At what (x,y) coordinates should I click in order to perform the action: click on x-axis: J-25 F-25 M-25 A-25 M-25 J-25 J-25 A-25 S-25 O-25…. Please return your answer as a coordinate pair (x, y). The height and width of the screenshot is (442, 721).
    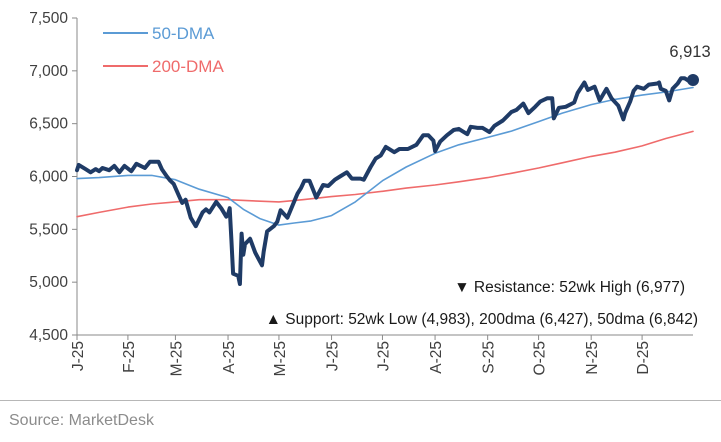
    Looking at the image, I should click on (381, 355).